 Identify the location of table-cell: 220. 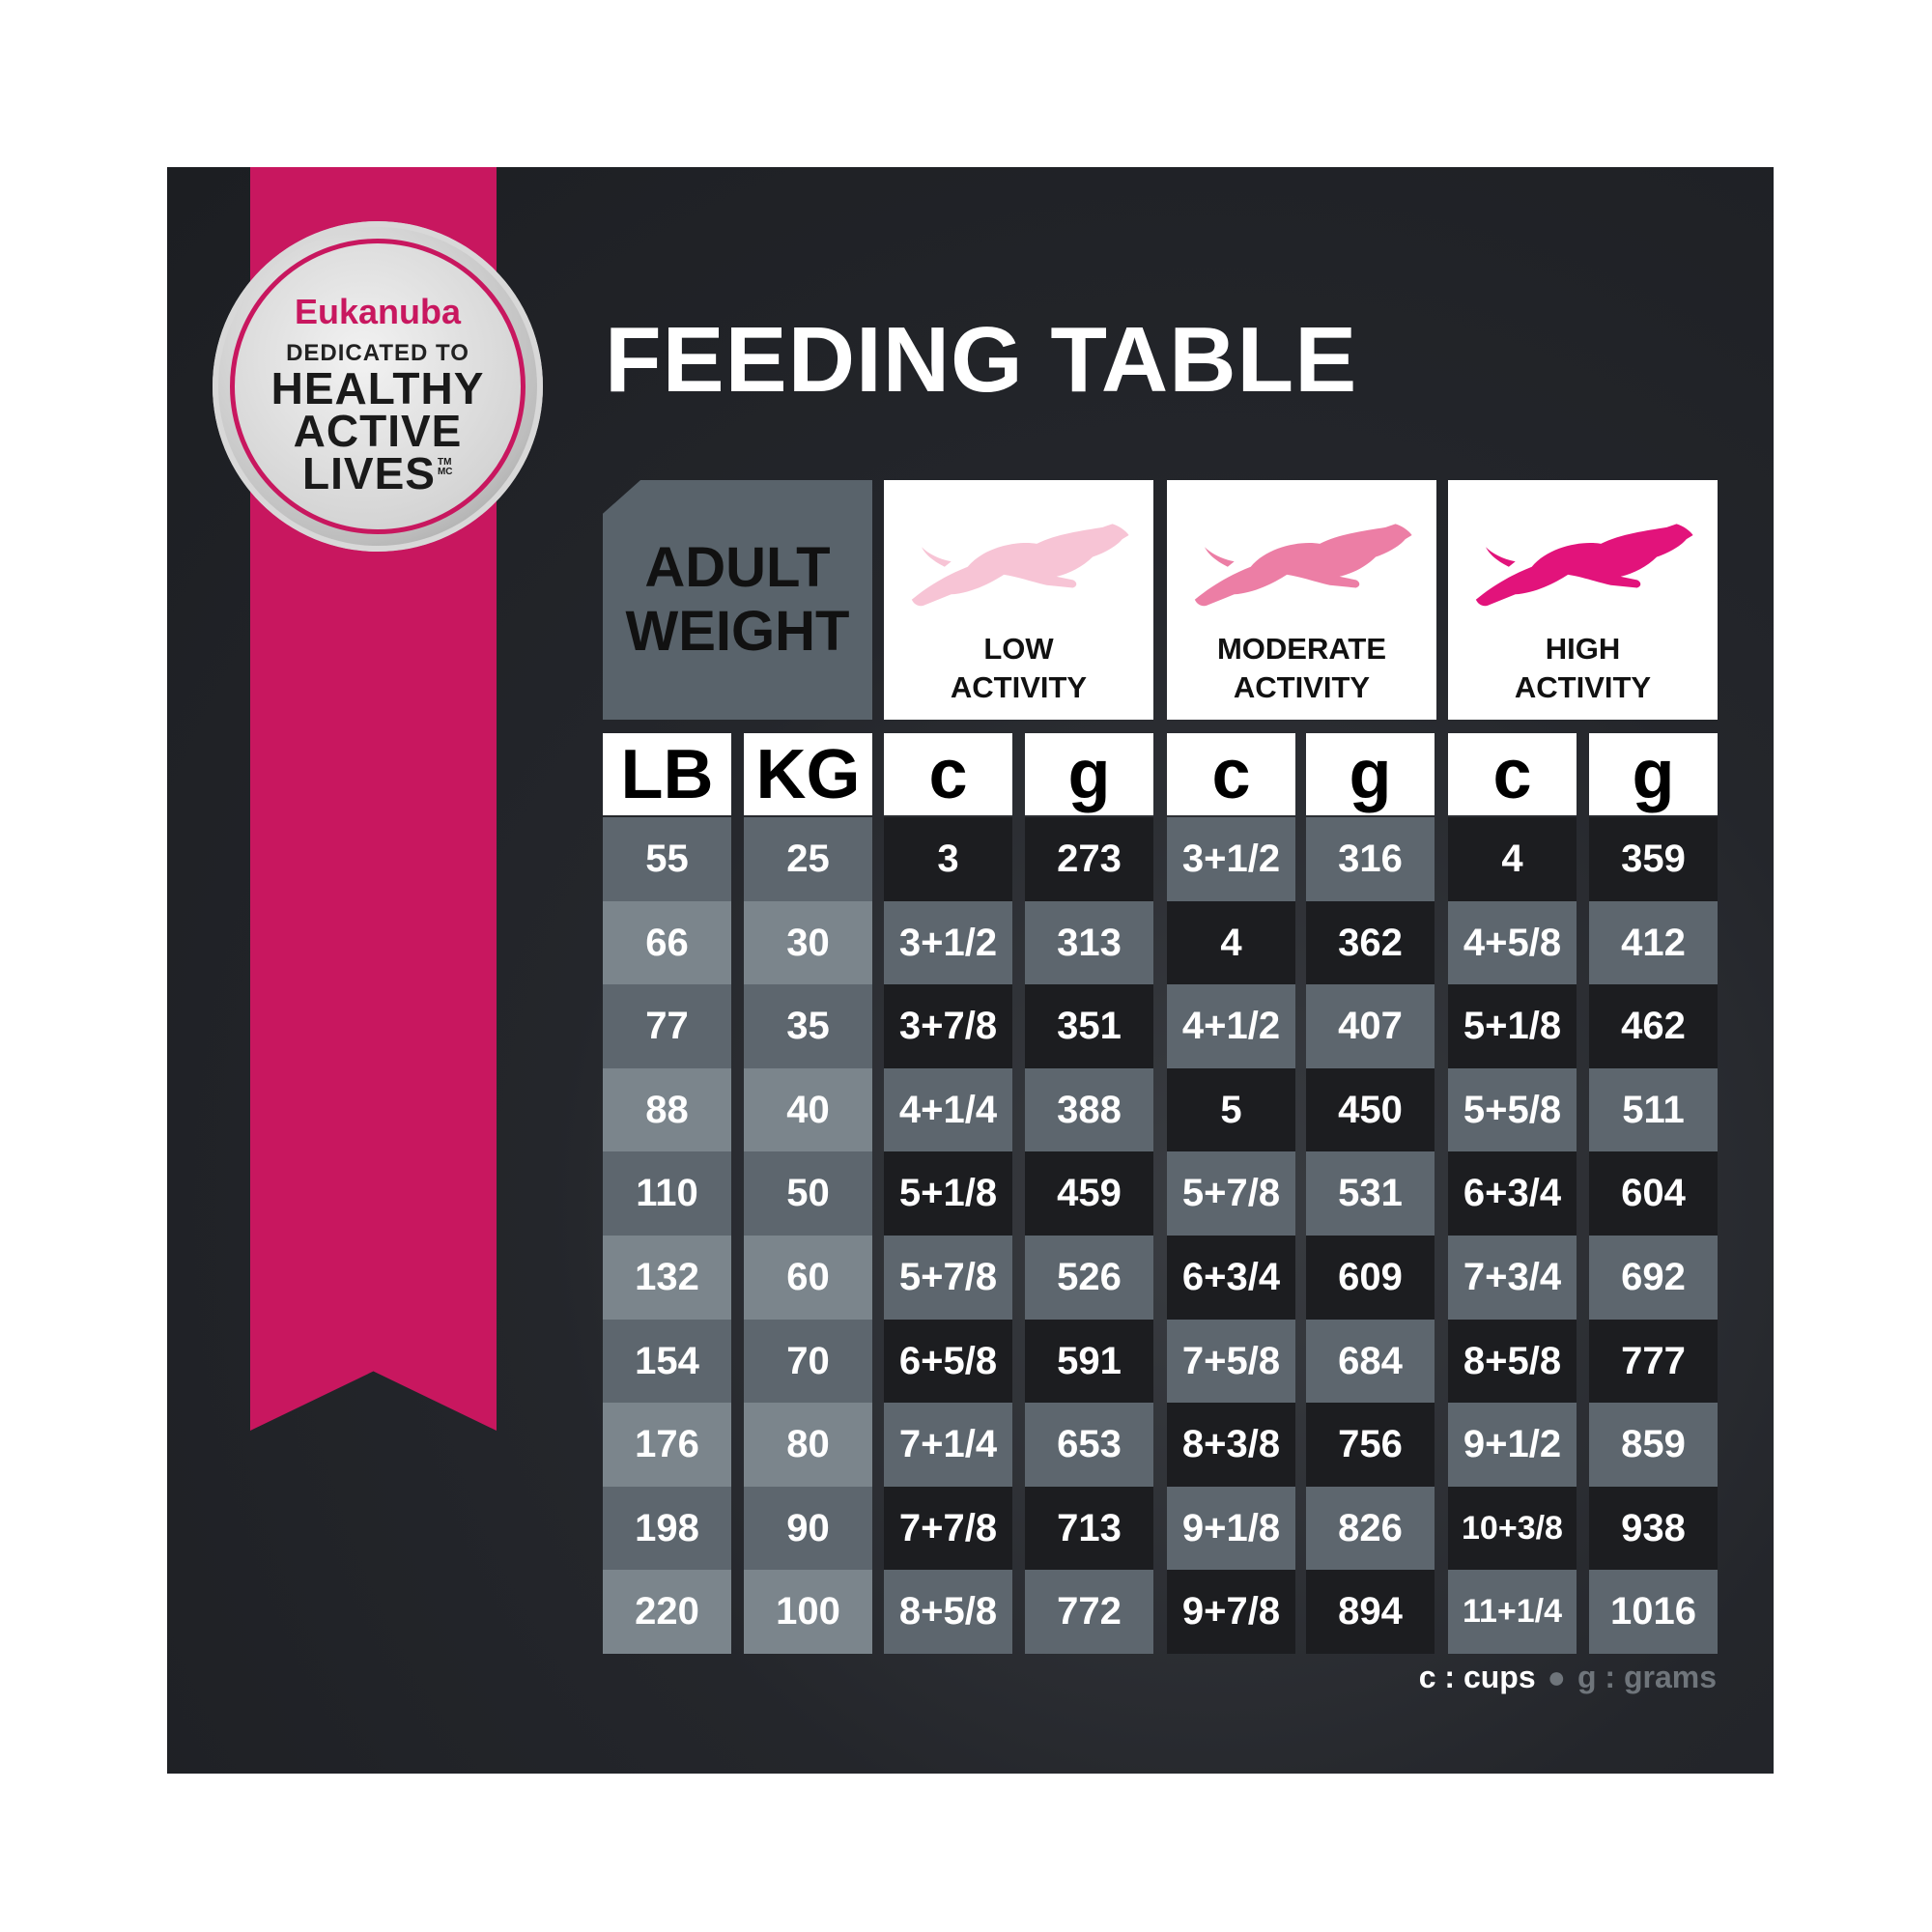
(667, 1612).